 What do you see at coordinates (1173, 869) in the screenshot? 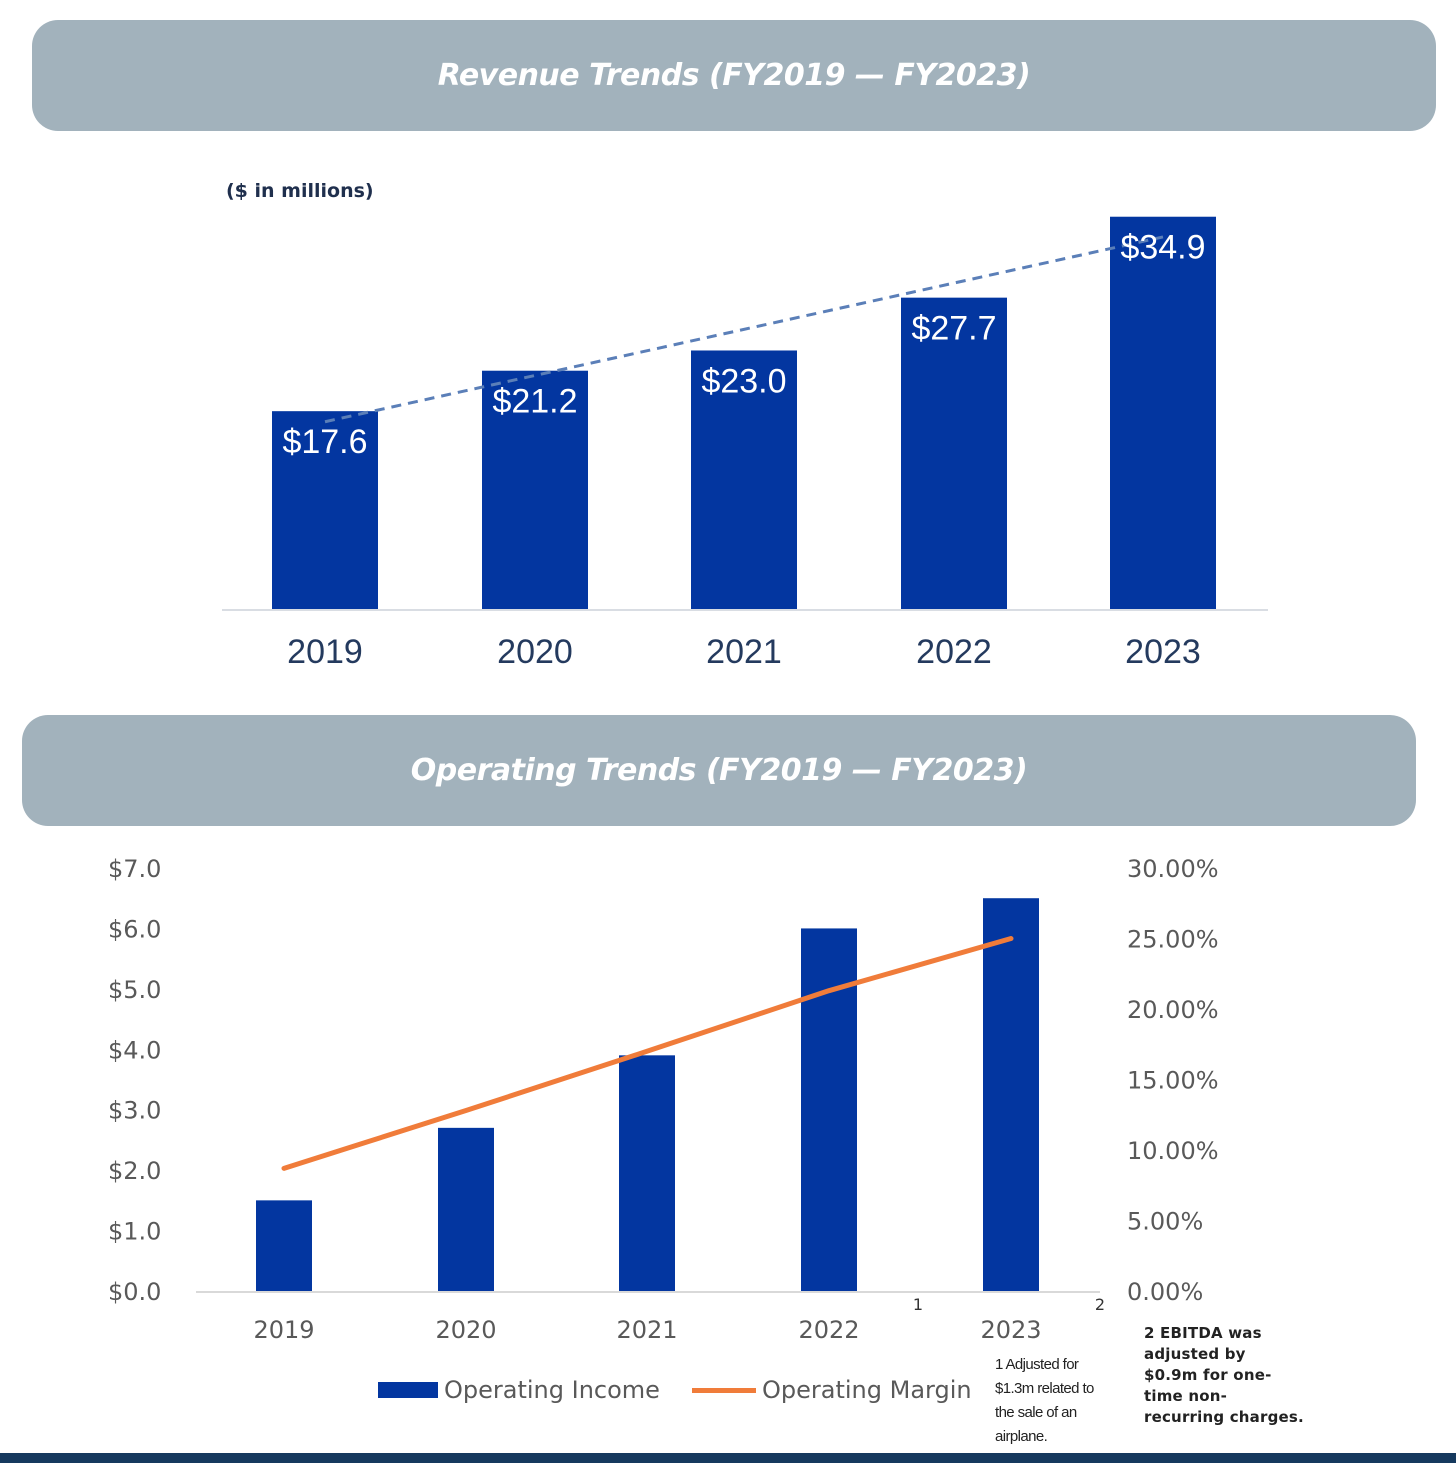
I see `operating-right-tick: 30.00%` at bounding box center [1173, 869].